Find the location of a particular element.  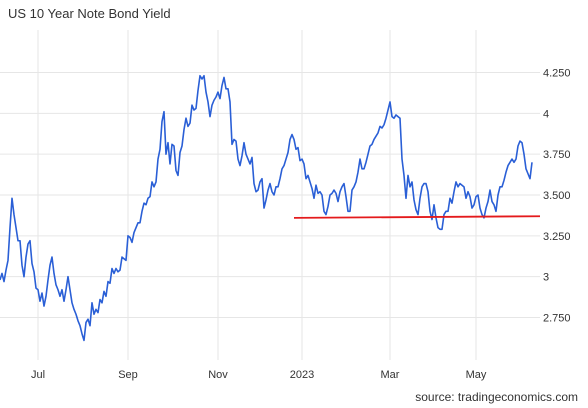

y-tick-label: 2.750 is located at coordinates (557, 319).